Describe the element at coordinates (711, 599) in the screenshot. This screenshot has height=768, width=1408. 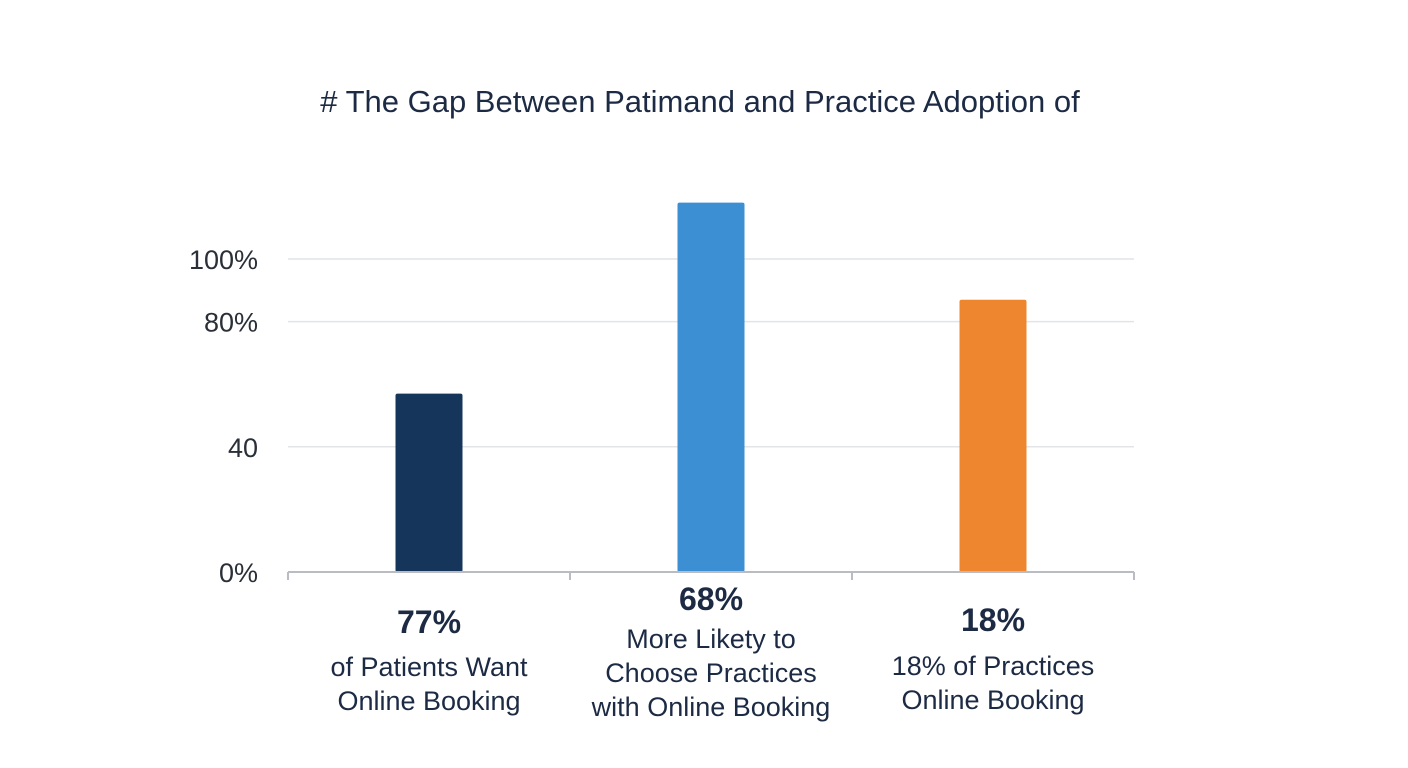
I see `percent-label-more-likely: 68%` at that location.